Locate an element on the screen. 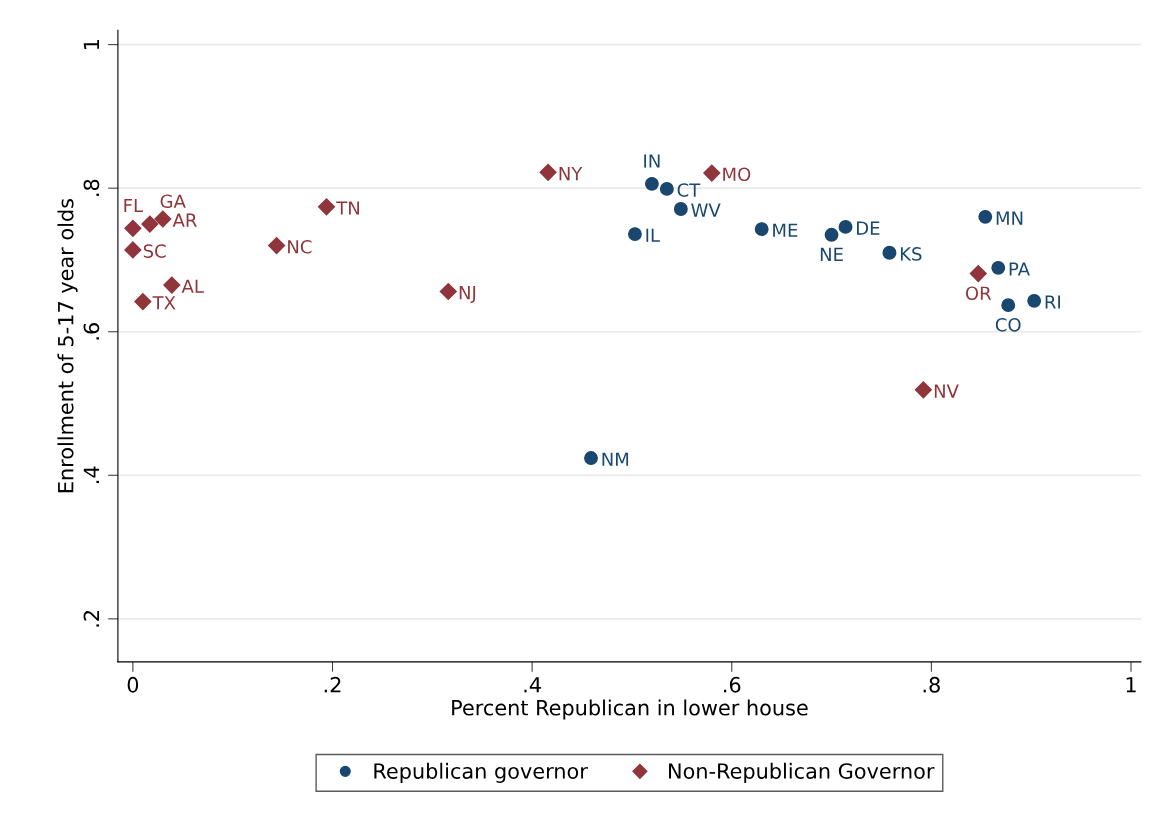  annotation: SC is located at coordinates (154, 251).